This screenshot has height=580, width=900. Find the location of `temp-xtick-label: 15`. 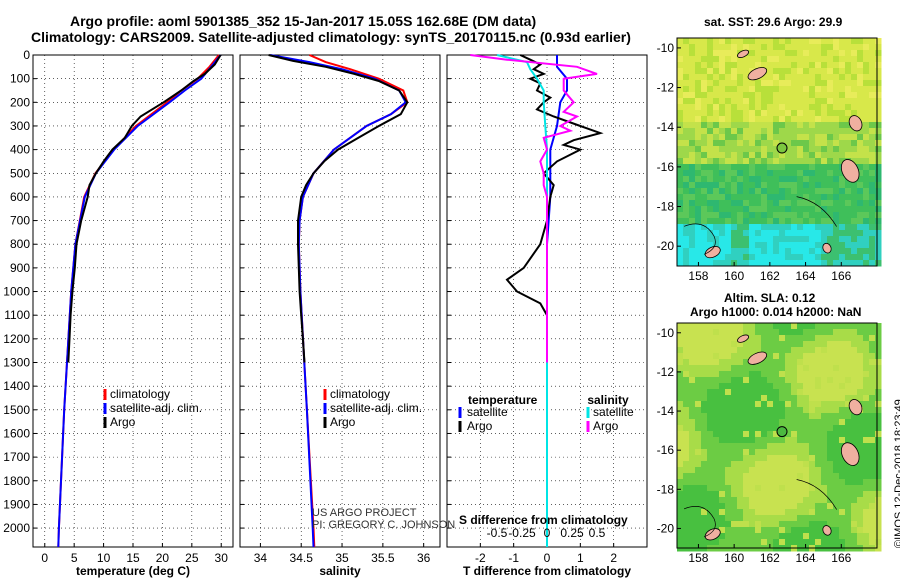

temp-xtick-label: 15 is located at coordinates (133, 558).